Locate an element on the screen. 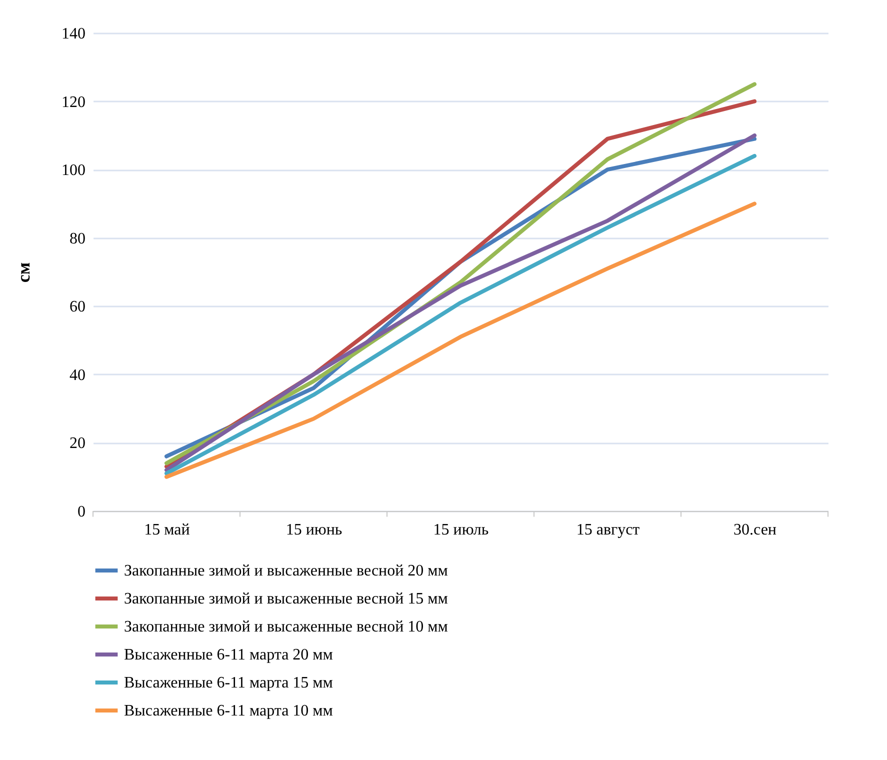 This screenshot has width=887, height=760. y-tick-label: 20 is located at coordinates (78, 443).